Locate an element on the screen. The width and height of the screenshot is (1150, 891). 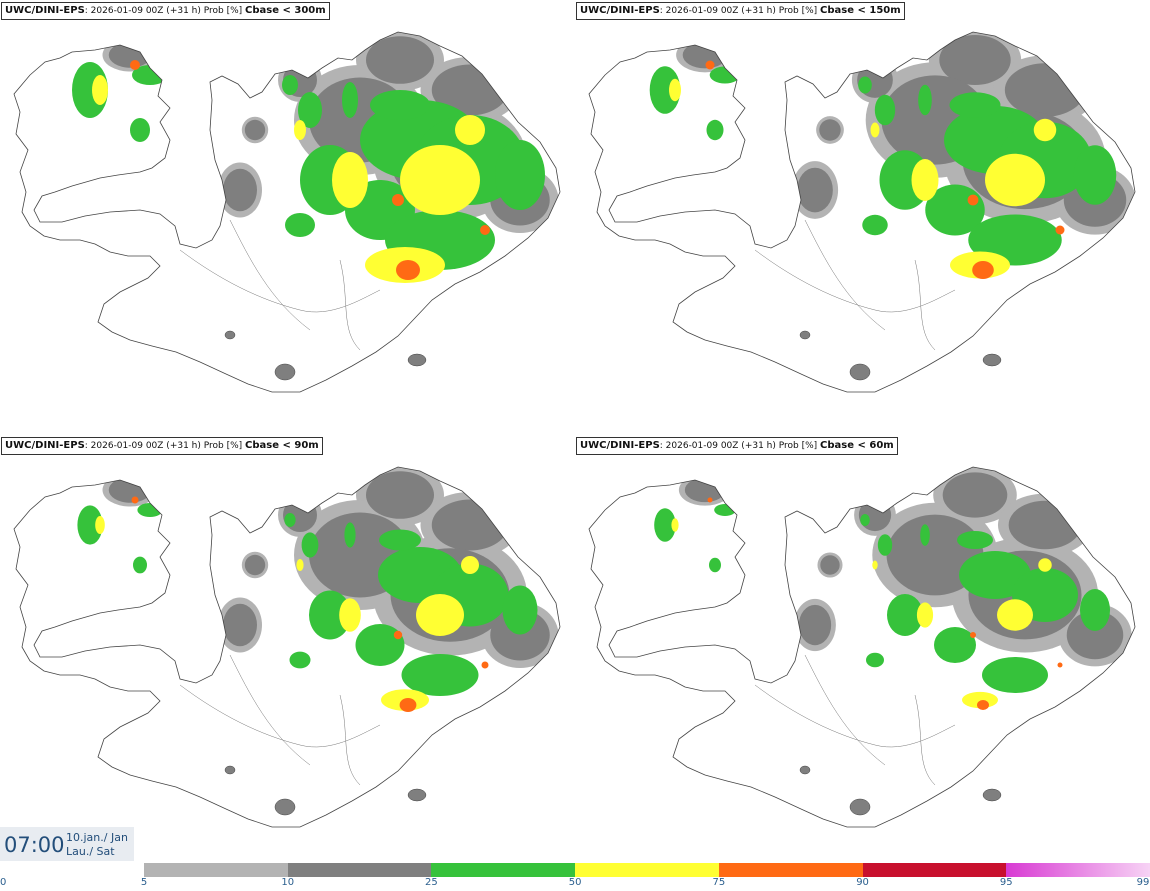
run-info: : 2026-01-09 00Z (+31 h) Prob [%] is located at coordinates (738, 11).